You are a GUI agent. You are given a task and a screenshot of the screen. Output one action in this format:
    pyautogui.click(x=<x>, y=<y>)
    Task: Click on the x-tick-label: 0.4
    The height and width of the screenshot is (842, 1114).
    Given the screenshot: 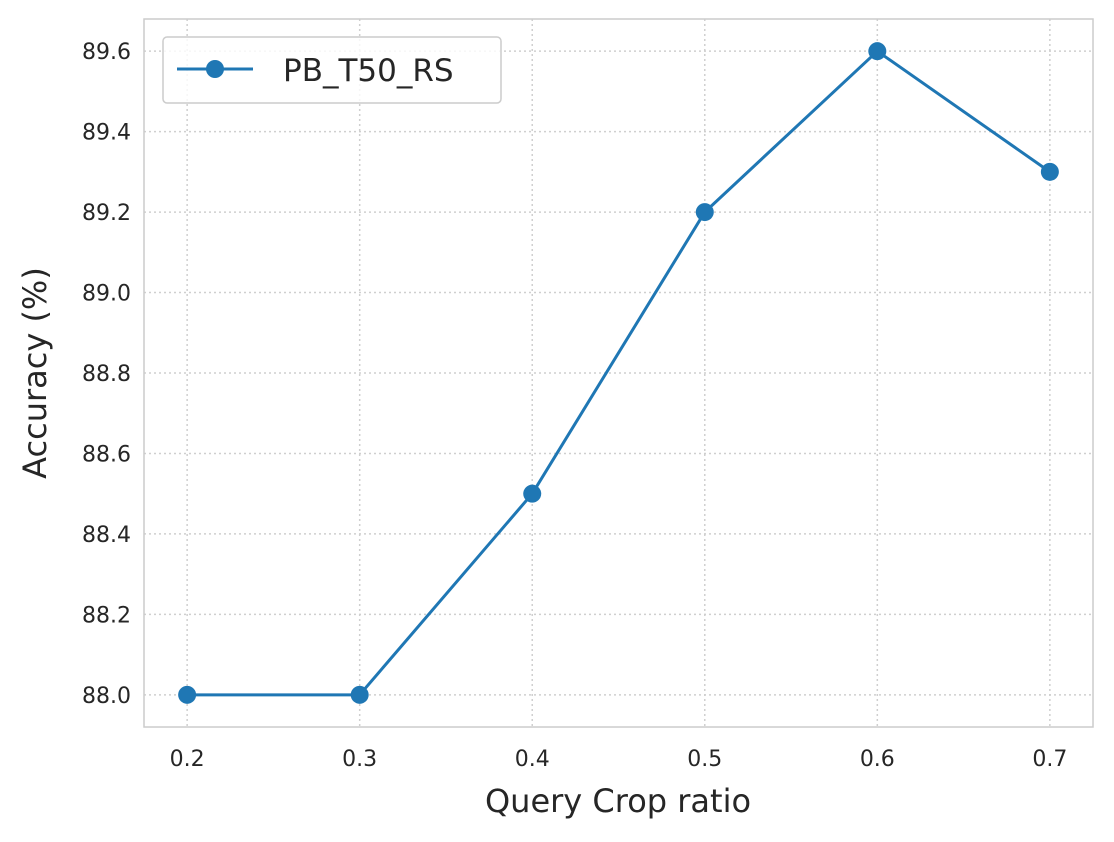 What is the action you would take?
    pyautogui.click(x=532, y=759)
    